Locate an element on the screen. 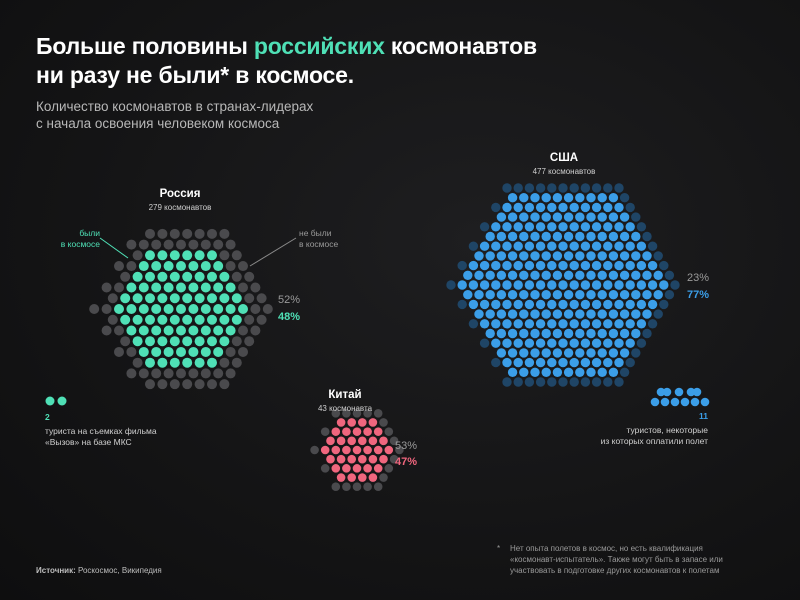  china-flown-pct: 47% is located at coordinates (406, 462).